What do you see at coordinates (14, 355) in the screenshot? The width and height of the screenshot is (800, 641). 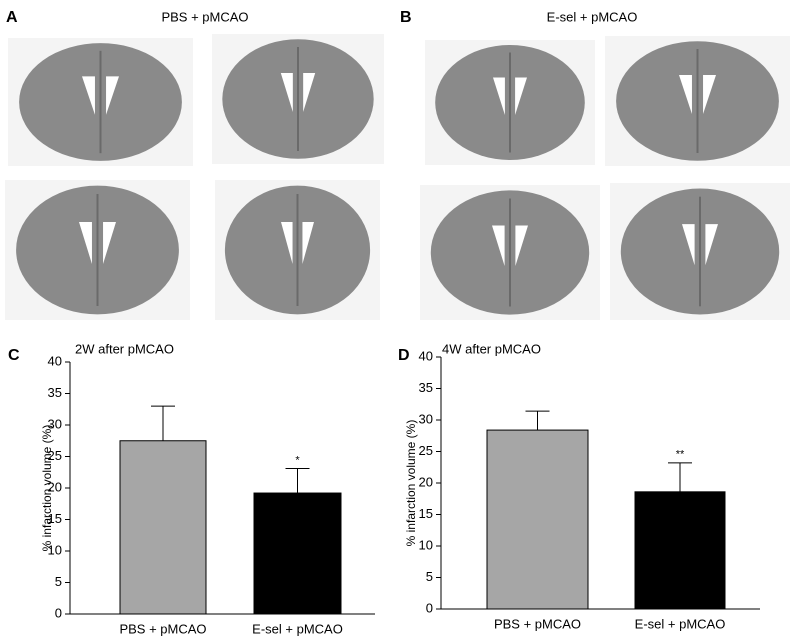 I see `panel-letter: C` at bounding box center [14, 355].